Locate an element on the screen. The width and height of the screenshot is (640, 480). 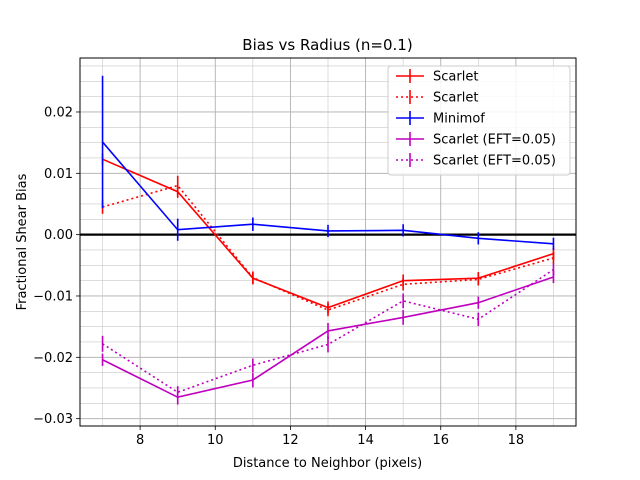
chart-title: Bias vs Radius (n=0.1) is located at coordinates (327, 45).